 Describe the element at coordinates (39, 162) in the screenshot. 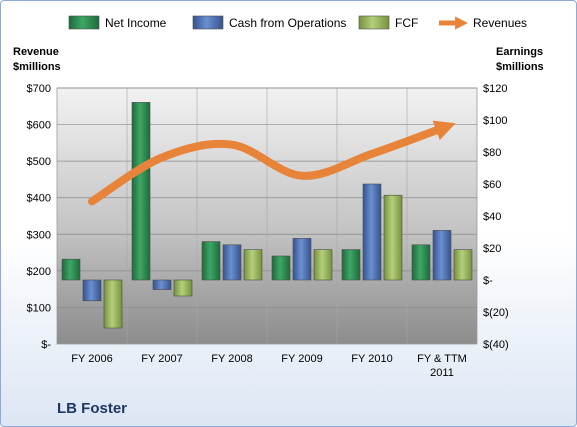

I see `left-axis-tick-label: $500` at that location.